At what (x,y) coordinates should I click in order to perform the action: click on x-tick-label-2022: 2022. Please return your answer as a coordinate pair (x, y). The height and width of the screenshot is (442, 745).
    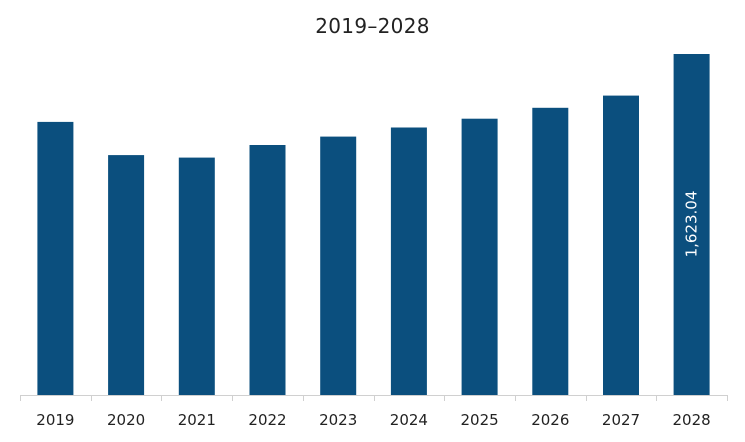
    Looking at the image, I should click on (267, 420).